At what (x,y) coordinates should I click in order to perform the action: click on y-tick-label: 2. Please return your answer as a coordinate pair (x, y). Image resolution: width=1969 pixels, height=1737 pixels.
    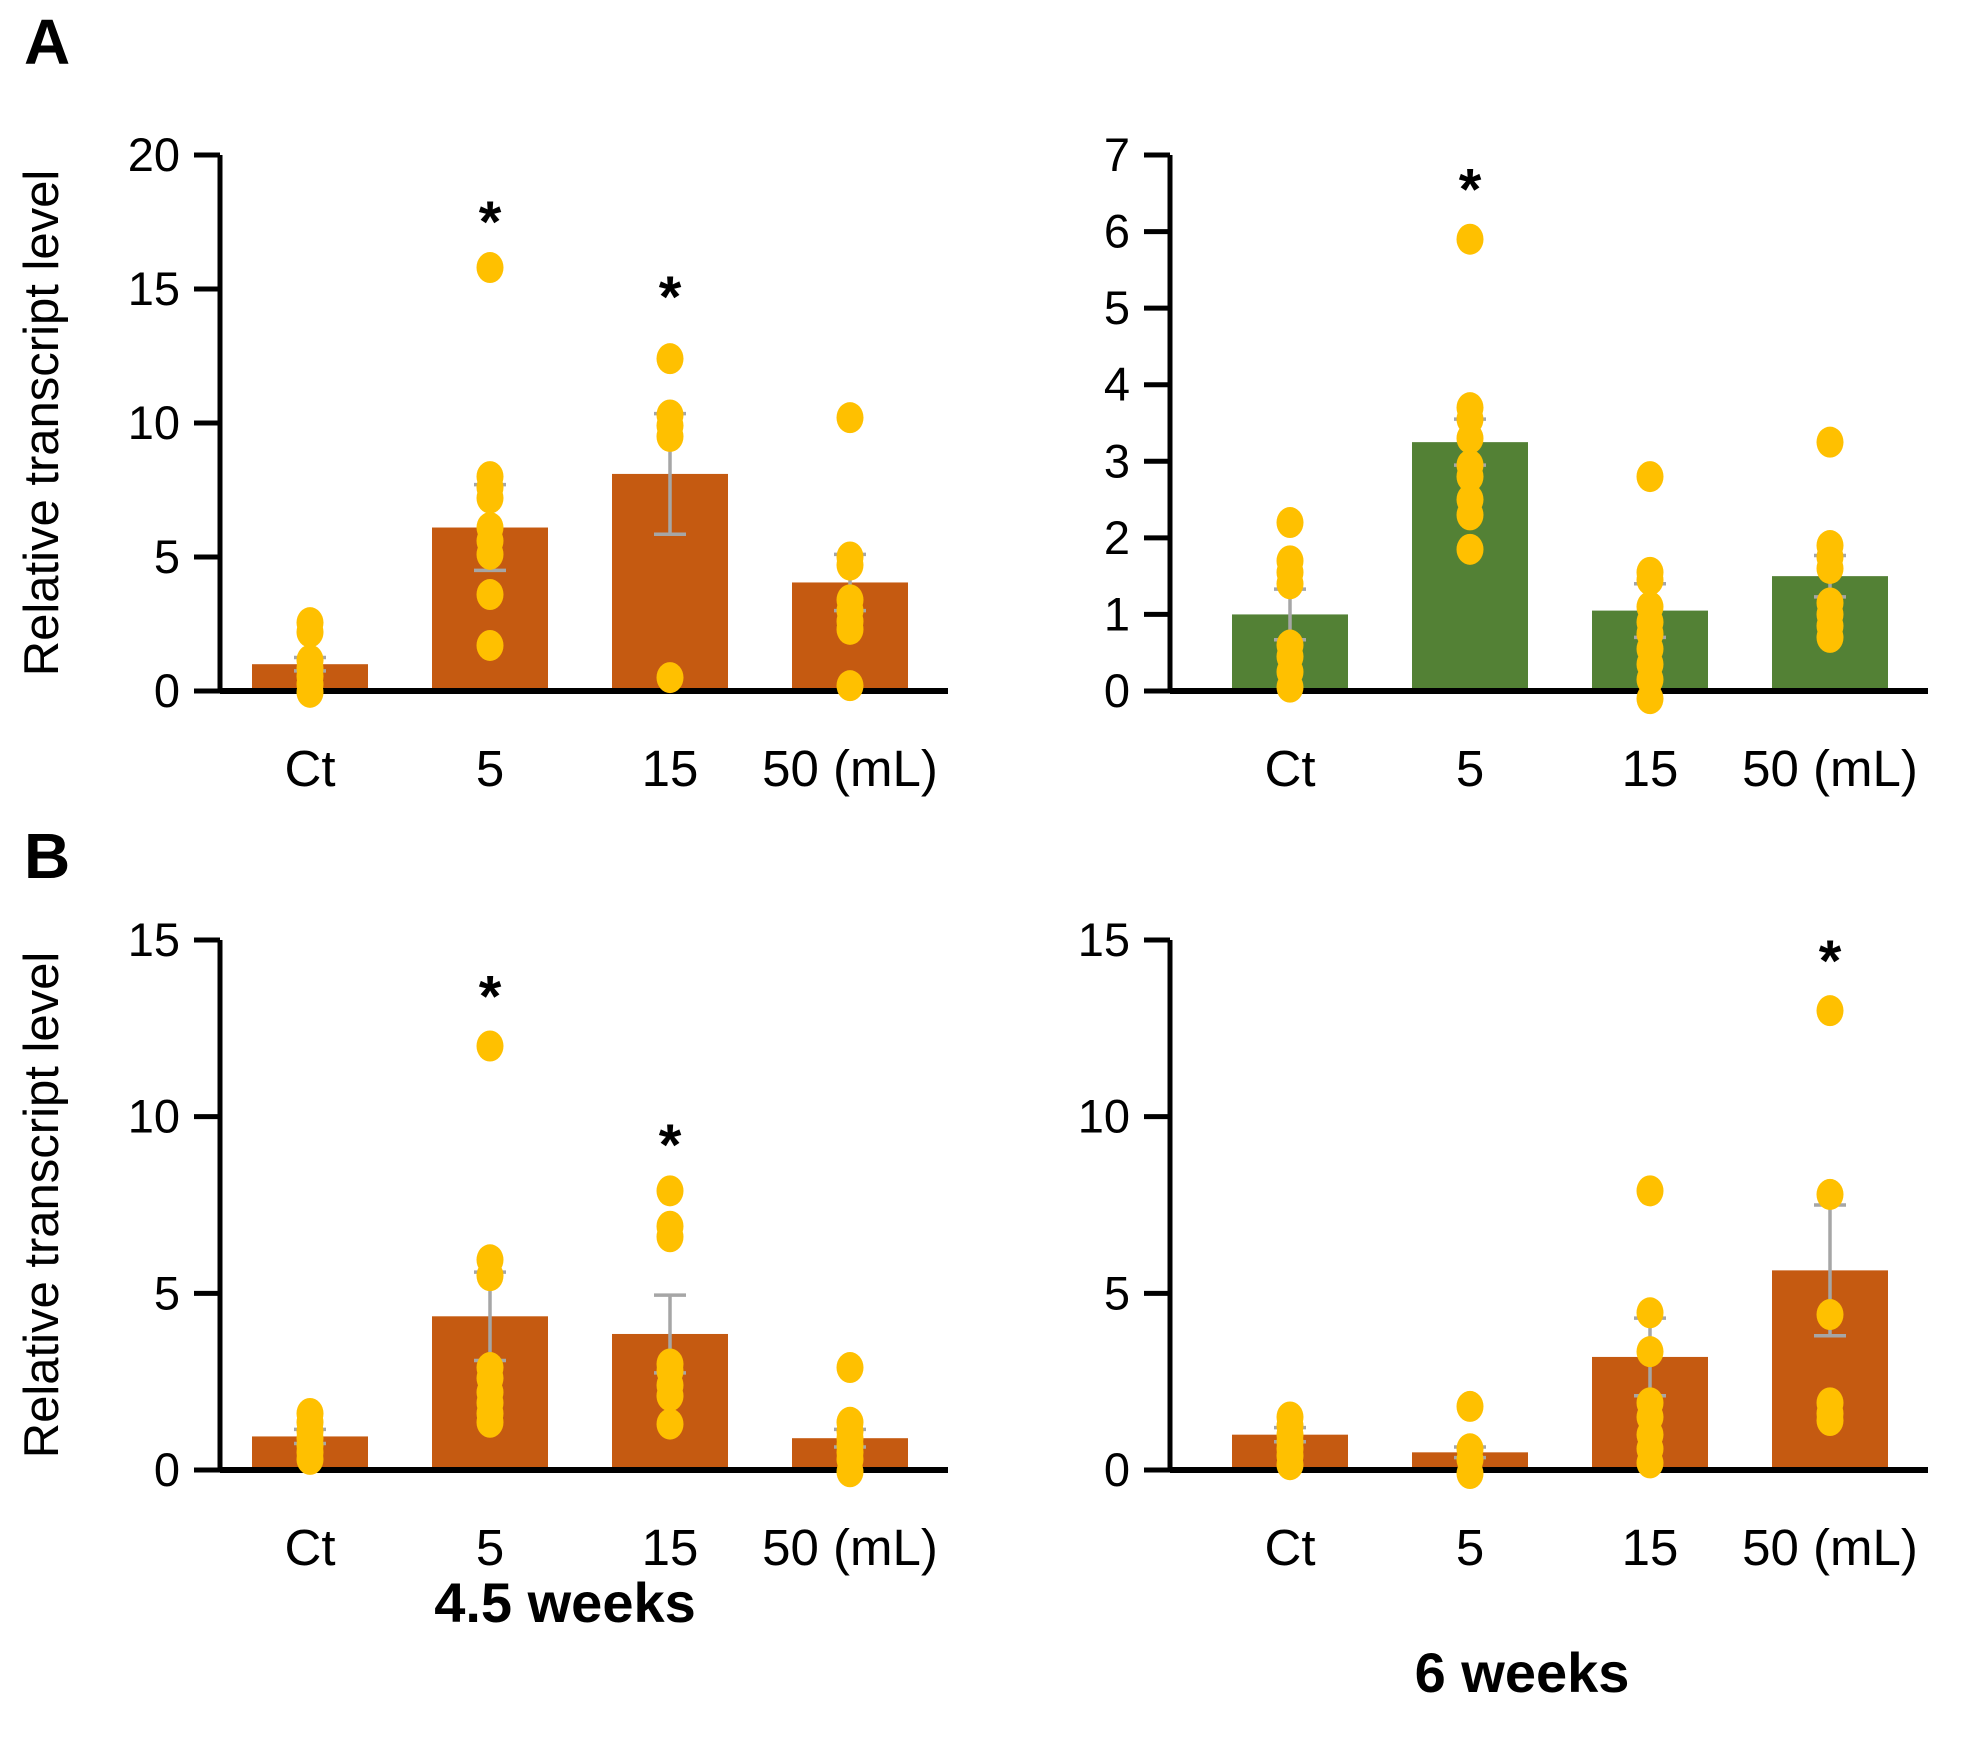
    Looking at the image, I should click on (1117, 537).